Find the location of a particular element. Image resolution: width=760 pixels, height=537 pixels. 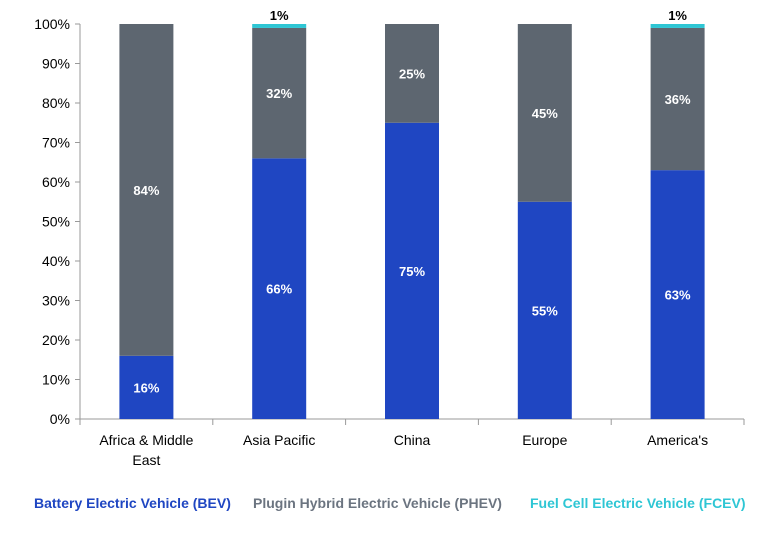

x-tick-label: America's is located at coordinates (677, 440).